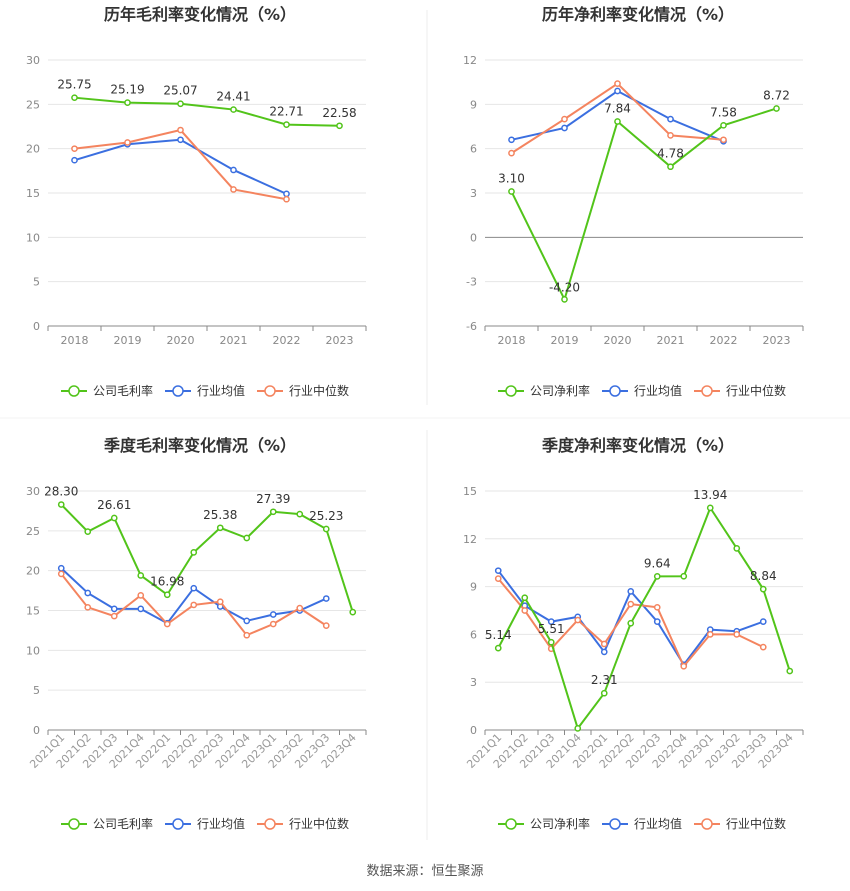 This screenshot has height=891, width=850. What do you see at coordinates (181, 340) in the screenshot?
I see `x-tick-label: 2020` at bounding box center [181, 340].